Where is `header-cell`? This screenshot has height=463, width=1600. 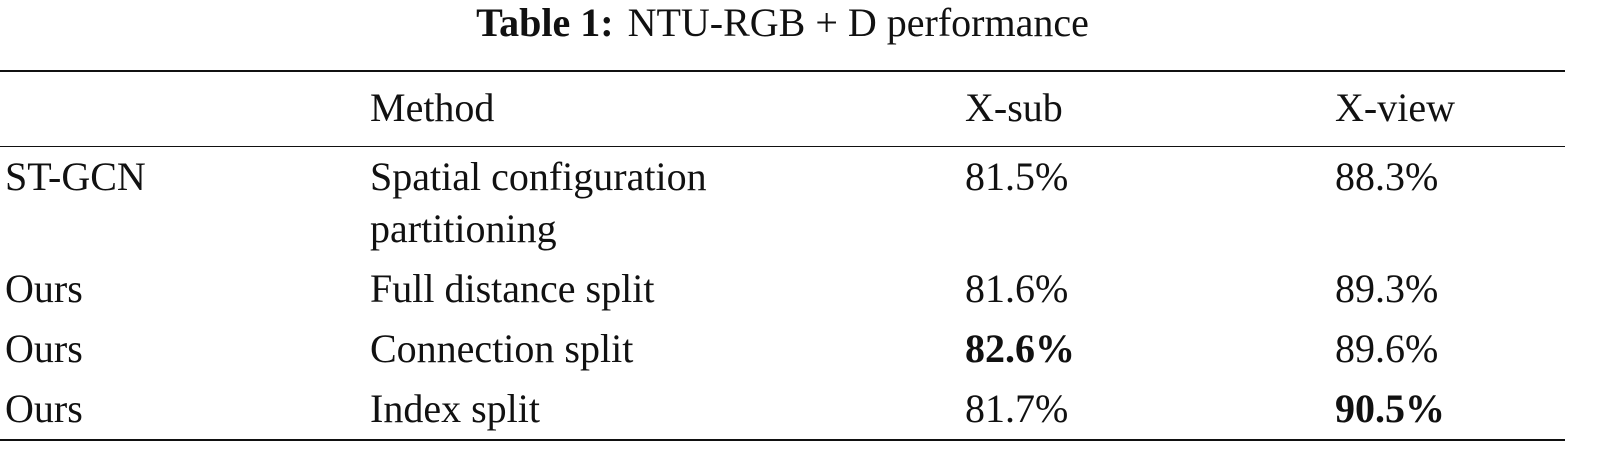
header-cell is located at coordinates (182, 109).